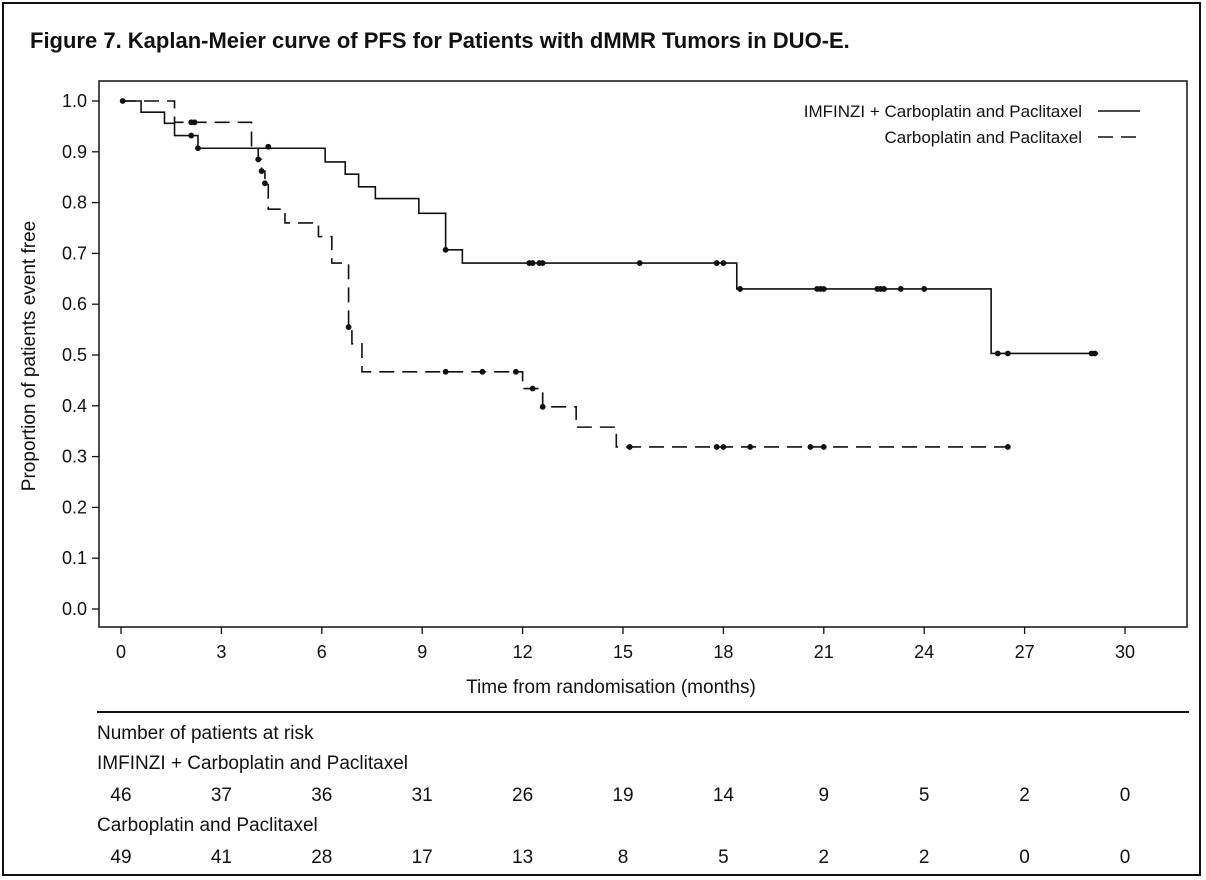 This screenshot has width=1206, height=880. I want to click on legend-label: IMFINZI + Carboplatin and Paclitaxel, so click(943, 111).